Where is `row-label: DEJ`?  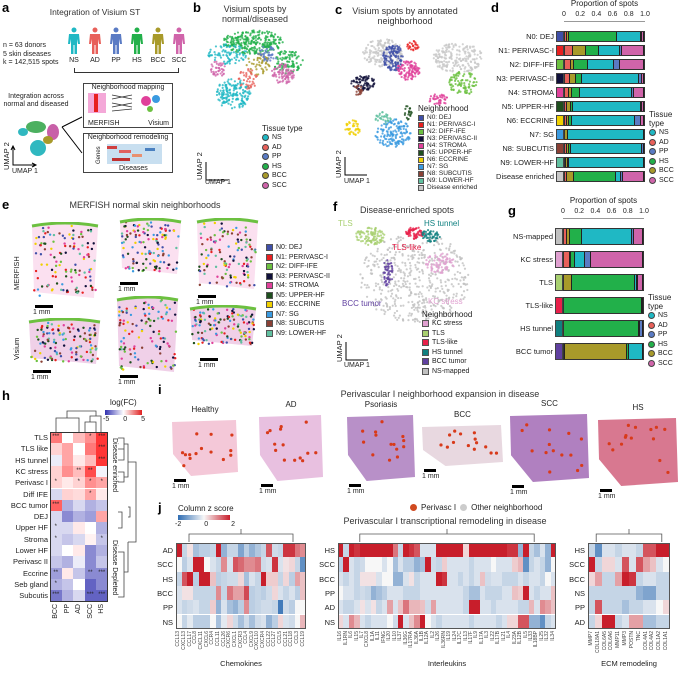
row-label: DEJ is located at coordinates (40, 517).